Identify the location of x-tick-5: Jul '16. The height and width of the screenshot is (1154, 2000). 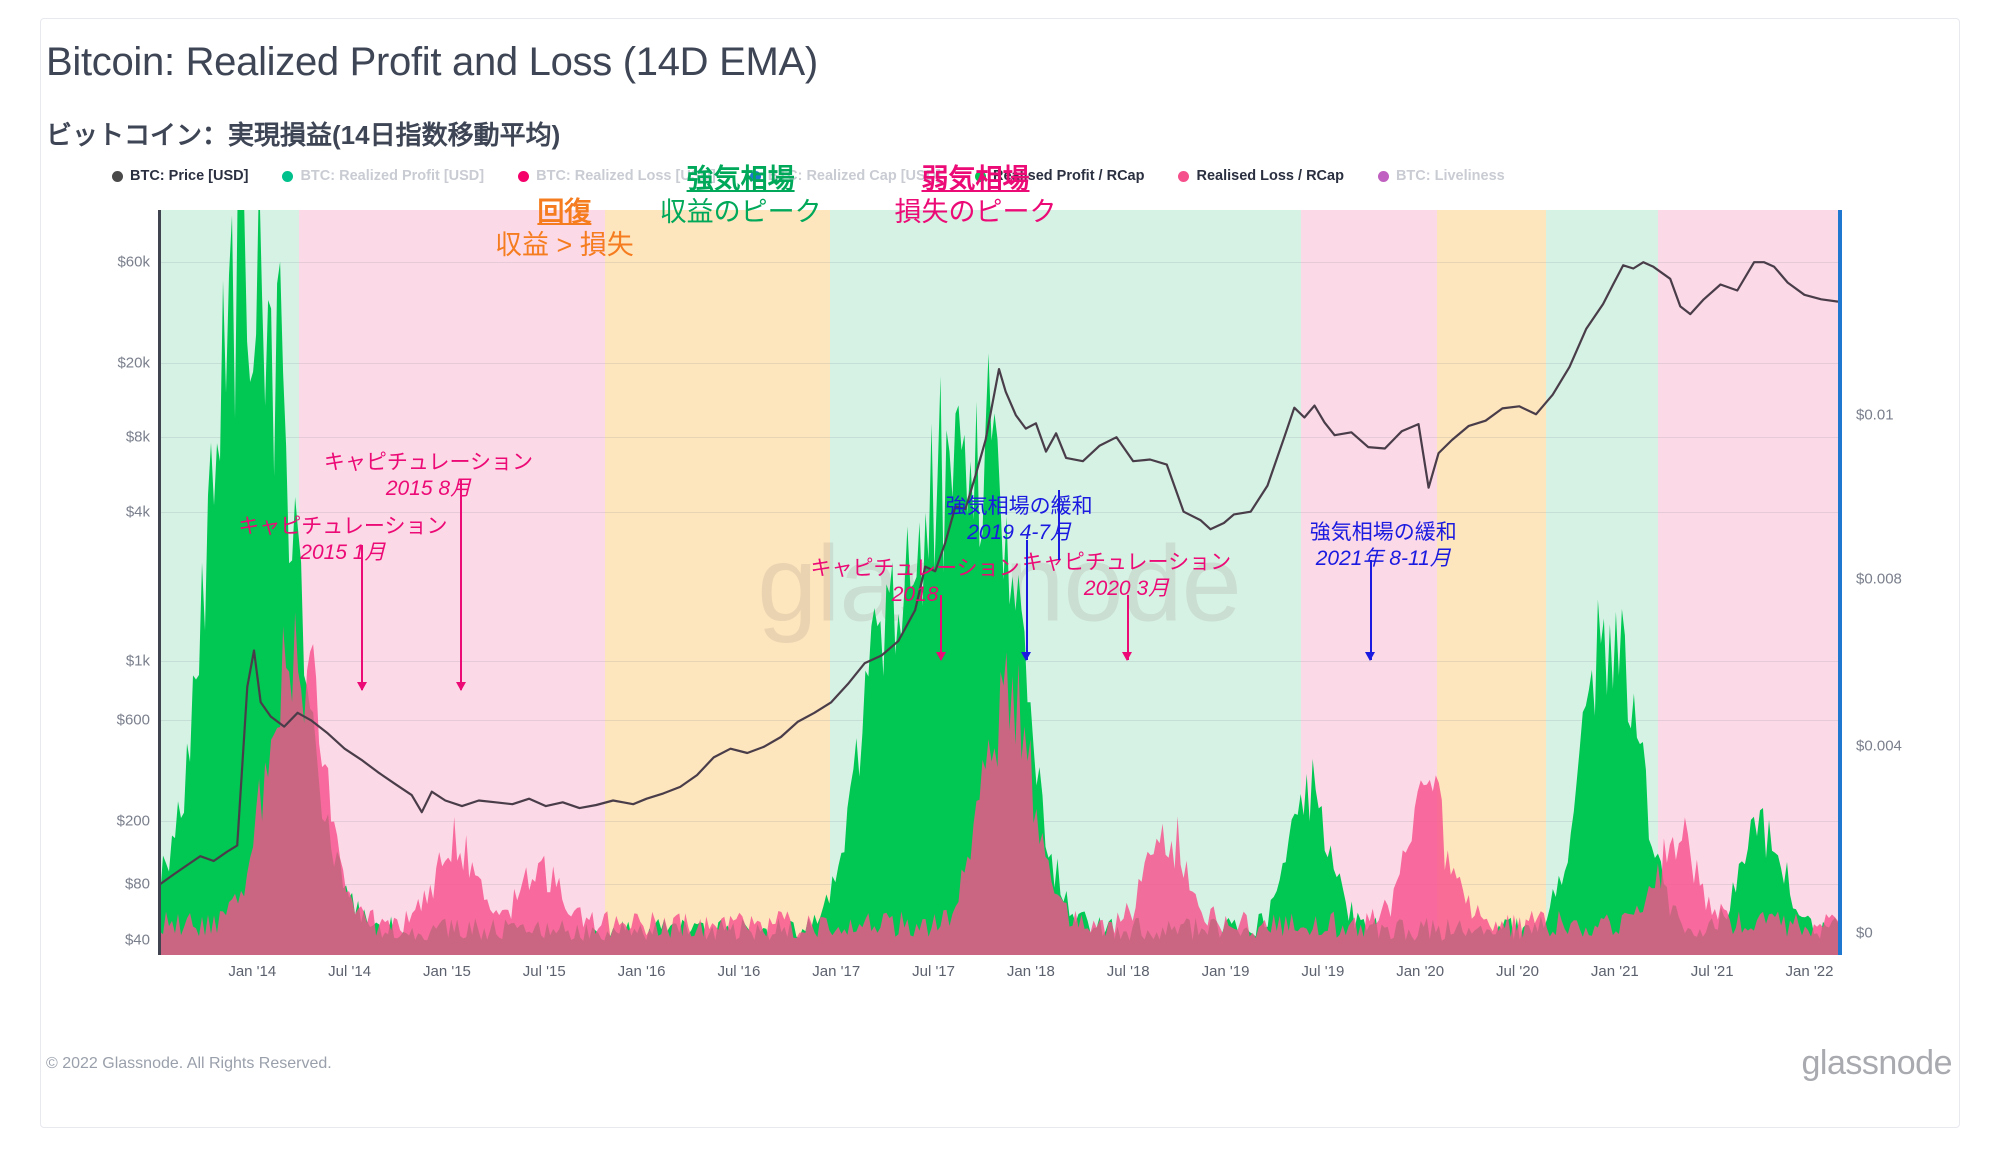
(739, 971).